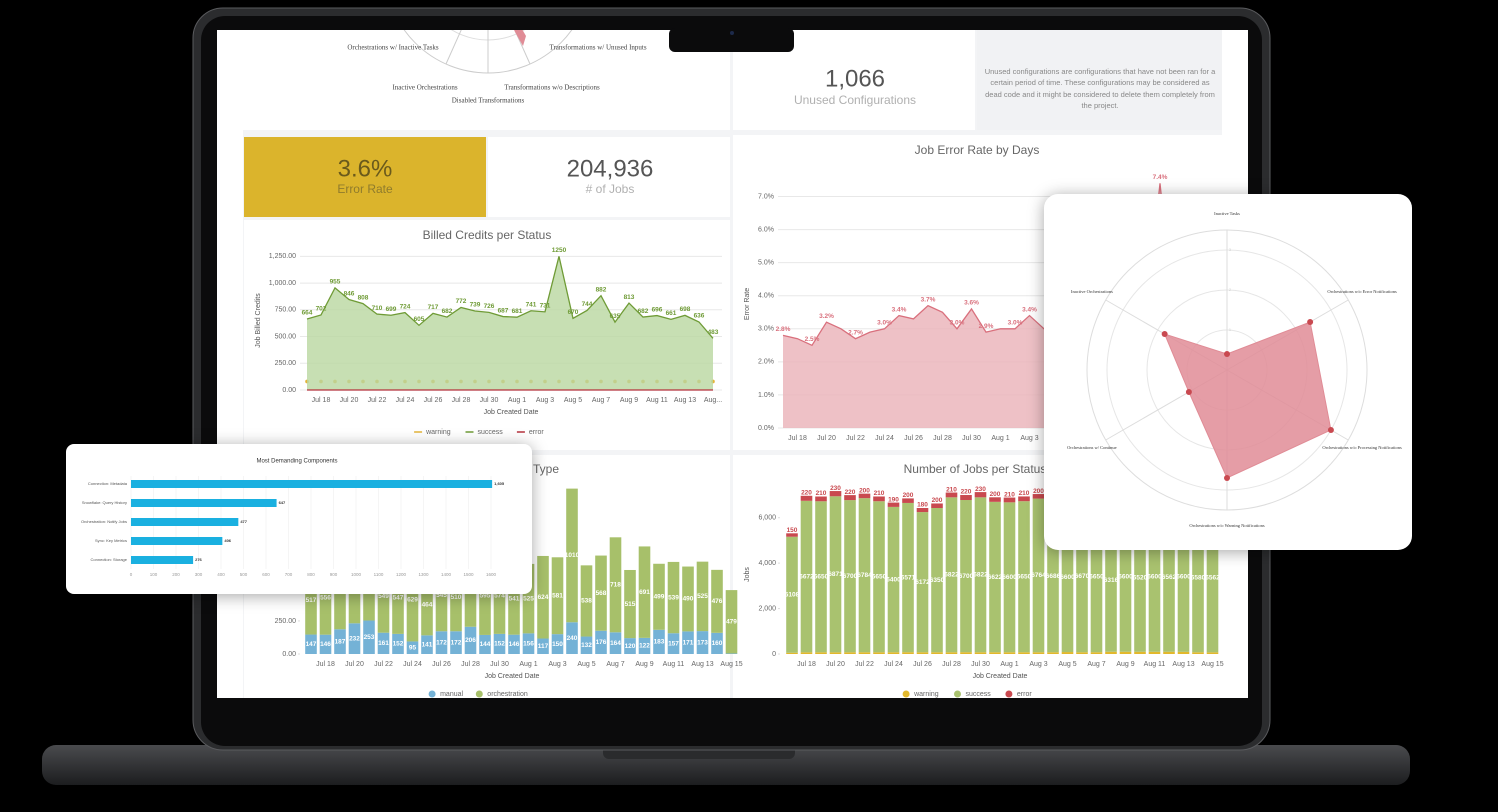 Image resolution: width=1498 pixels, height=812 pixels. Describe the element at coordinates (1160, 177) in the screenshot. I see `data-label: 7.4%` at that location.